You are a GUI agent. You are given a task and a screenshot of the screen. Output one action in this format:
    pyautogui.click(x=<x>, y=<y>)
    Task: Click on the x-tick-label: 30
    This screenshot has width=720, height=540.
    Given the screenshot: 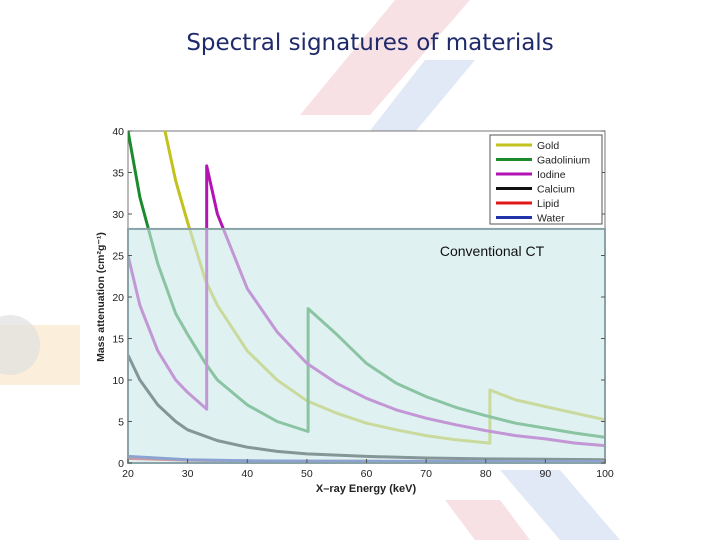 What is the action you would take?
    pyautogui.click(x=188, y=474)
    